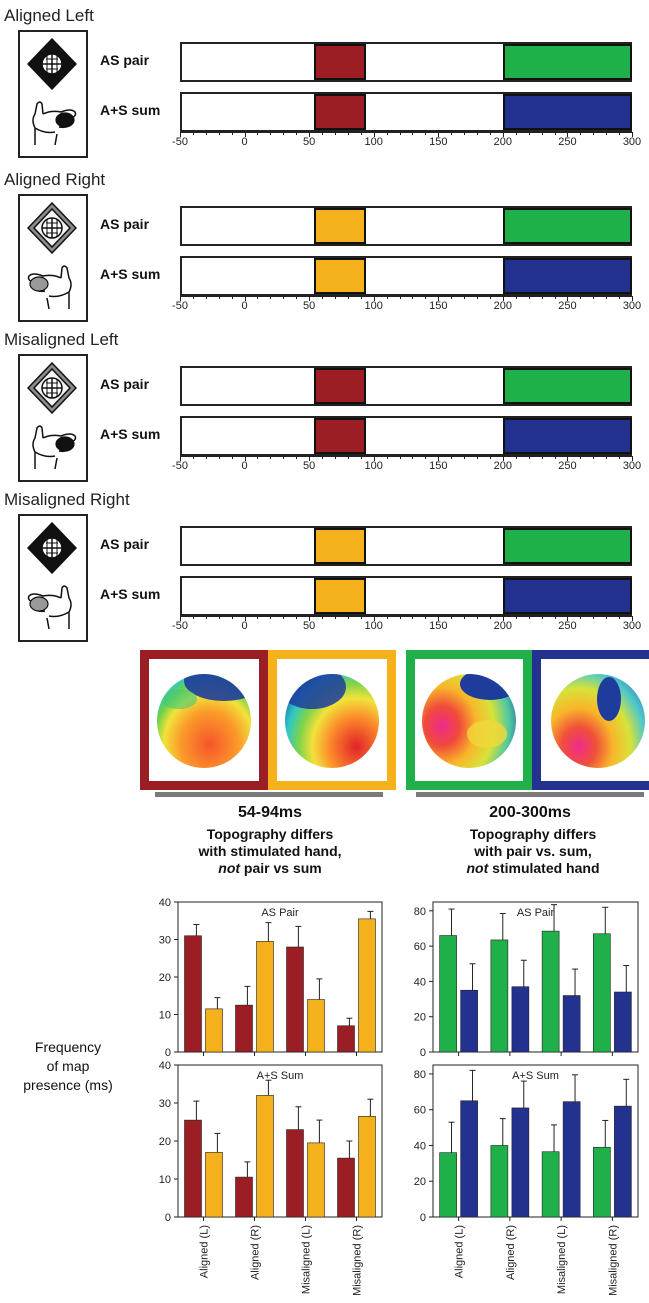  What do you see at coordinates (165, 903) in the screenshot?
I see `y-tick-label: 40` at bounding box center [165, 903].